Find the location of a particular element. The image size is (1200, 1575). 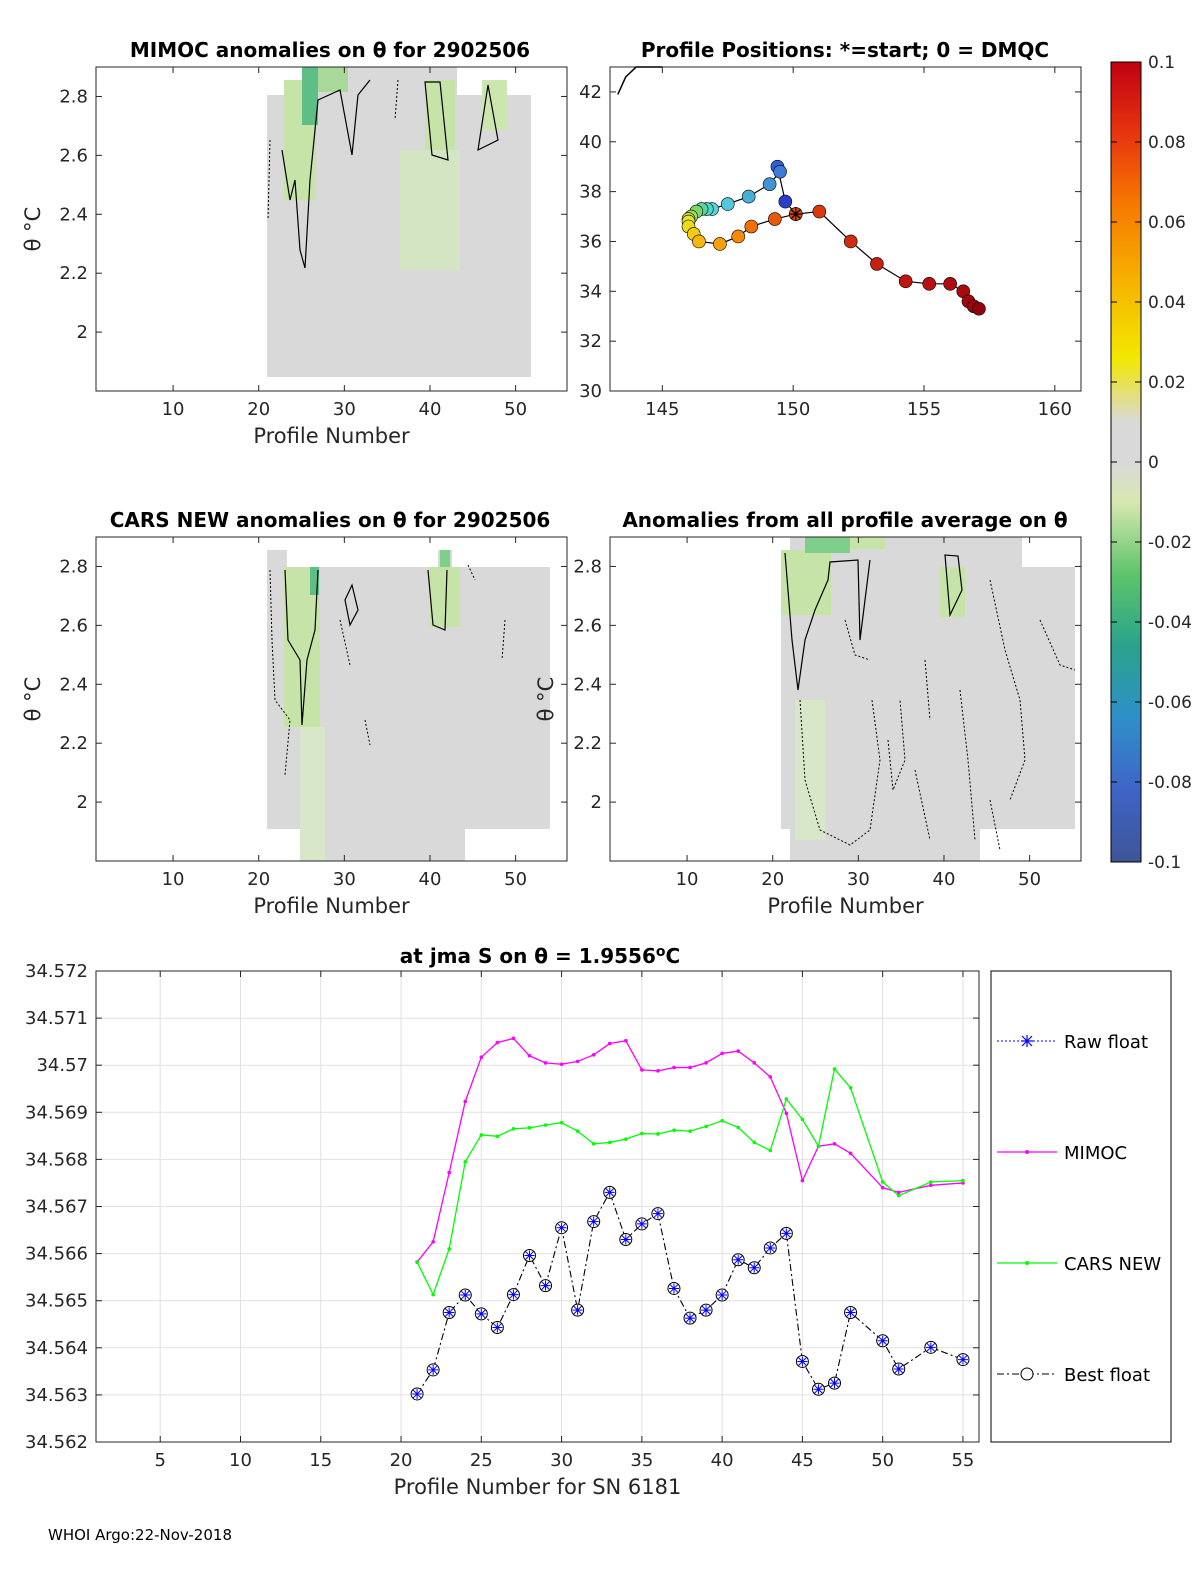

x-tick-label: 155 is located at coordinates (924, 409).